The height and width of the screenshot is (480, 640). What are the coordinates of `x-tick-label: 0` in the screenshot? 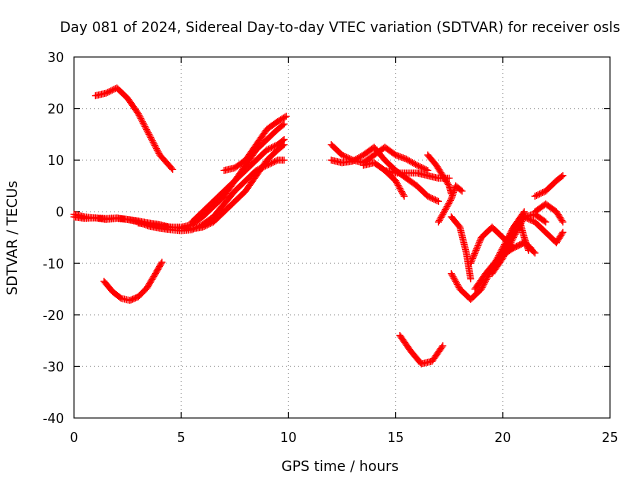 It's located at (74, 438).